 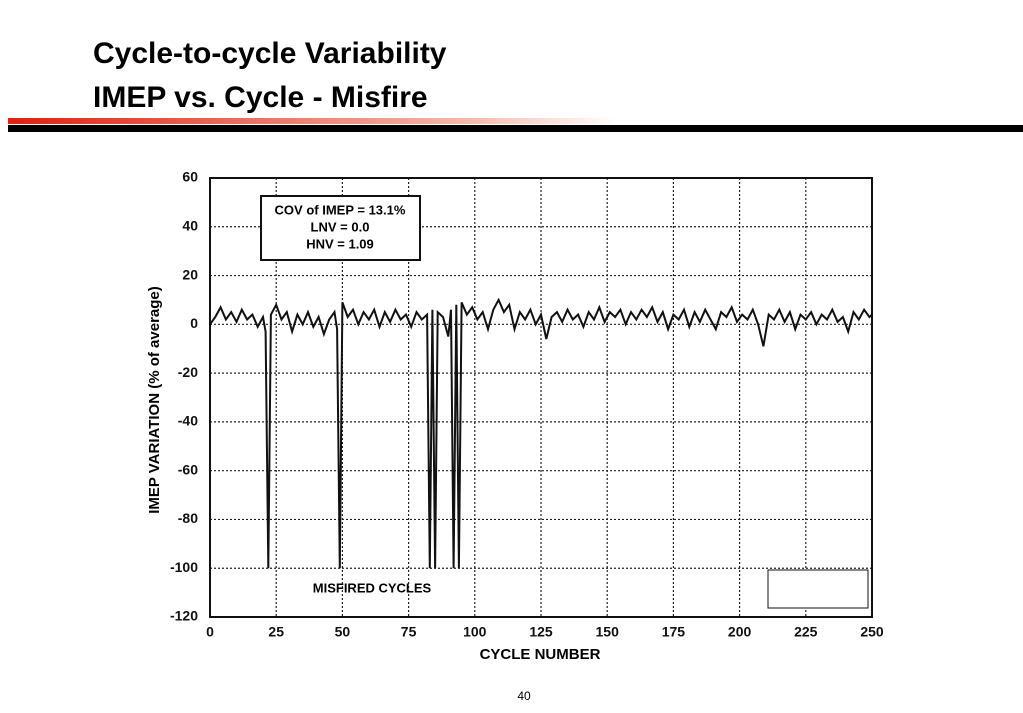 What do you see at coordinates (276, 632) in the screenshot?
I see `x-tick-label: 25` at bounding box center [276, 632].